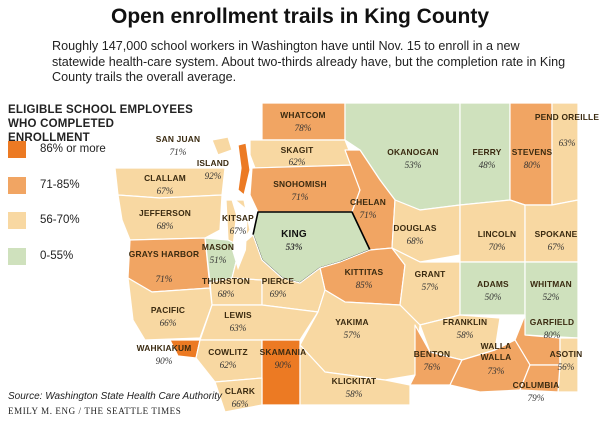 Image resolution: width=600 pixels, height=423 pixels. What do you see at coordinates (238, 315) in the screenshot?
I see `county-label-lewis: LEWIS` at bounding box center [238, 315].